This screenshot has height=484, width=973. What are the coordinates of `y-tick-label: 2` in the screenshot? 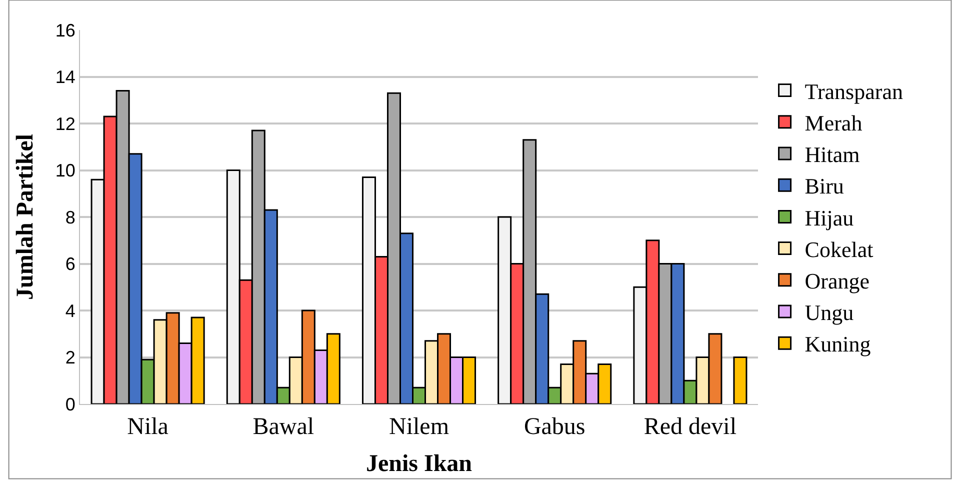 It's located at (70, 358).